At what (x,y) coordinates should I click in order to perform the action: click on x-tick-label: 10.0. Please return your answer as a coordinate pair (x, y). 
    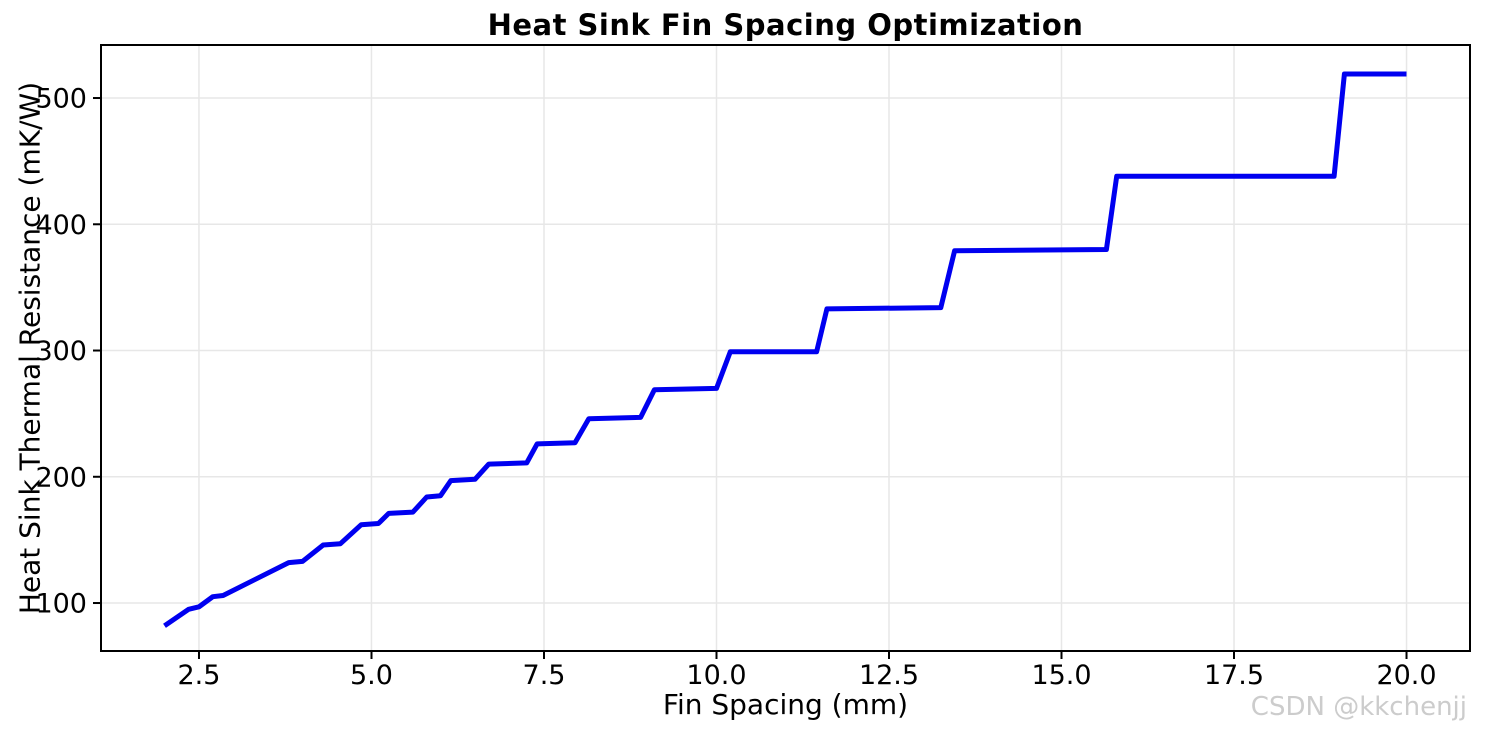
    Looking at the image, I should click on (716, 675).